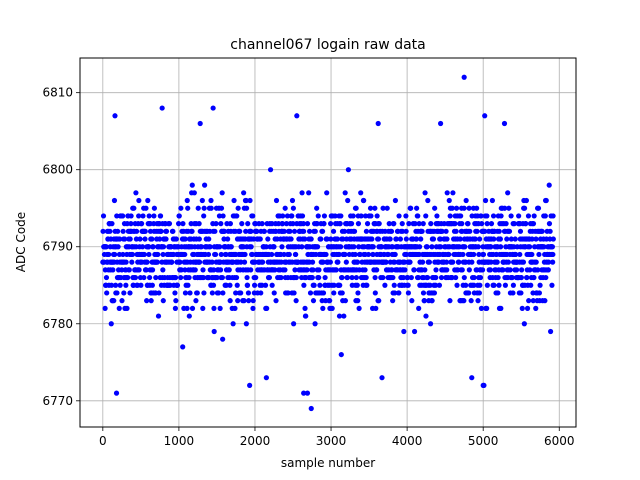 Image resolution: width=640 pixels, height=480 pixels. I want to click on y-tick-label: 6770, so click(57, 401).